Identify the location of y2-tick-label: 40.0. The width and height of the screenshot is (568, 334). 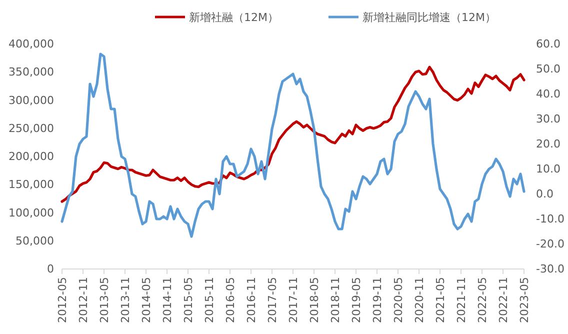
(548, 94).